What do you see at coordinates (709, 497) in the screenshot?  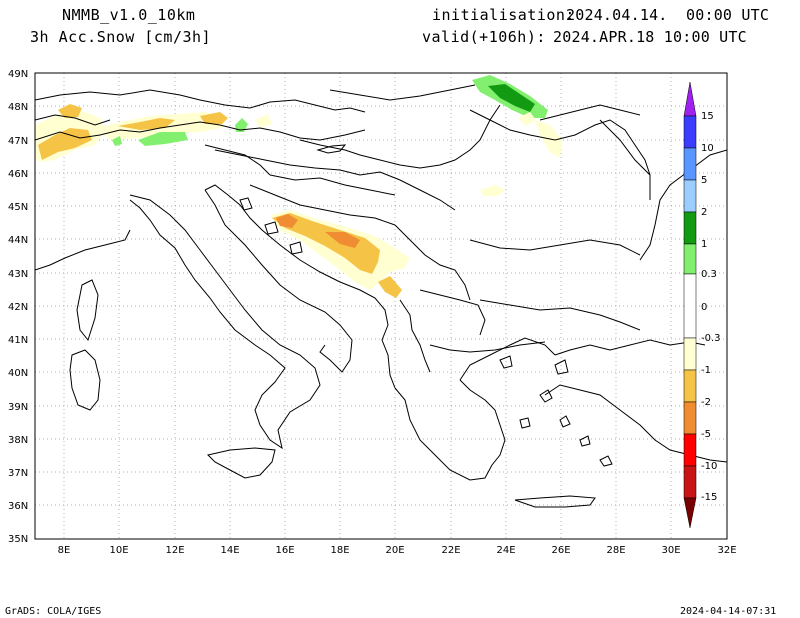 I see `colorbar-label: -15` at bounding box center [709, 497].